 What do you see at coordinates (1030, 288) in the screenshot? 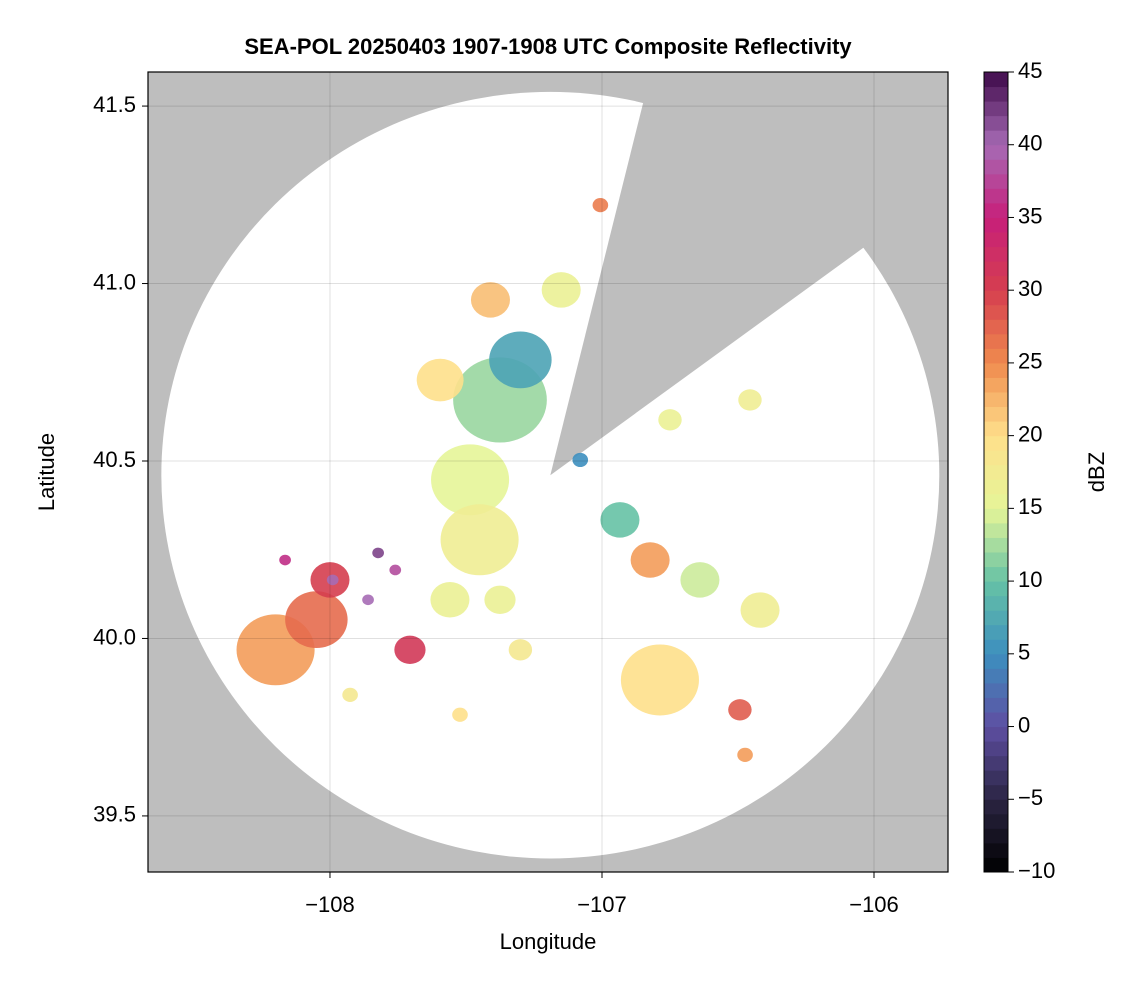
I see `colorbar-tick-label: 30` at bounding box center [1030, 288].